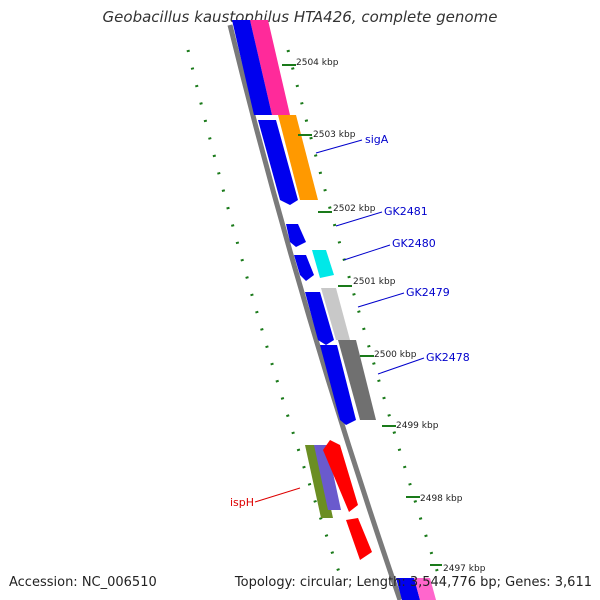 This screenshot has width=600, height=600. What do you see at coordinates (381, 300) in the screenshot?
I see `leader-GK2479` at bounding box center [381, 300].